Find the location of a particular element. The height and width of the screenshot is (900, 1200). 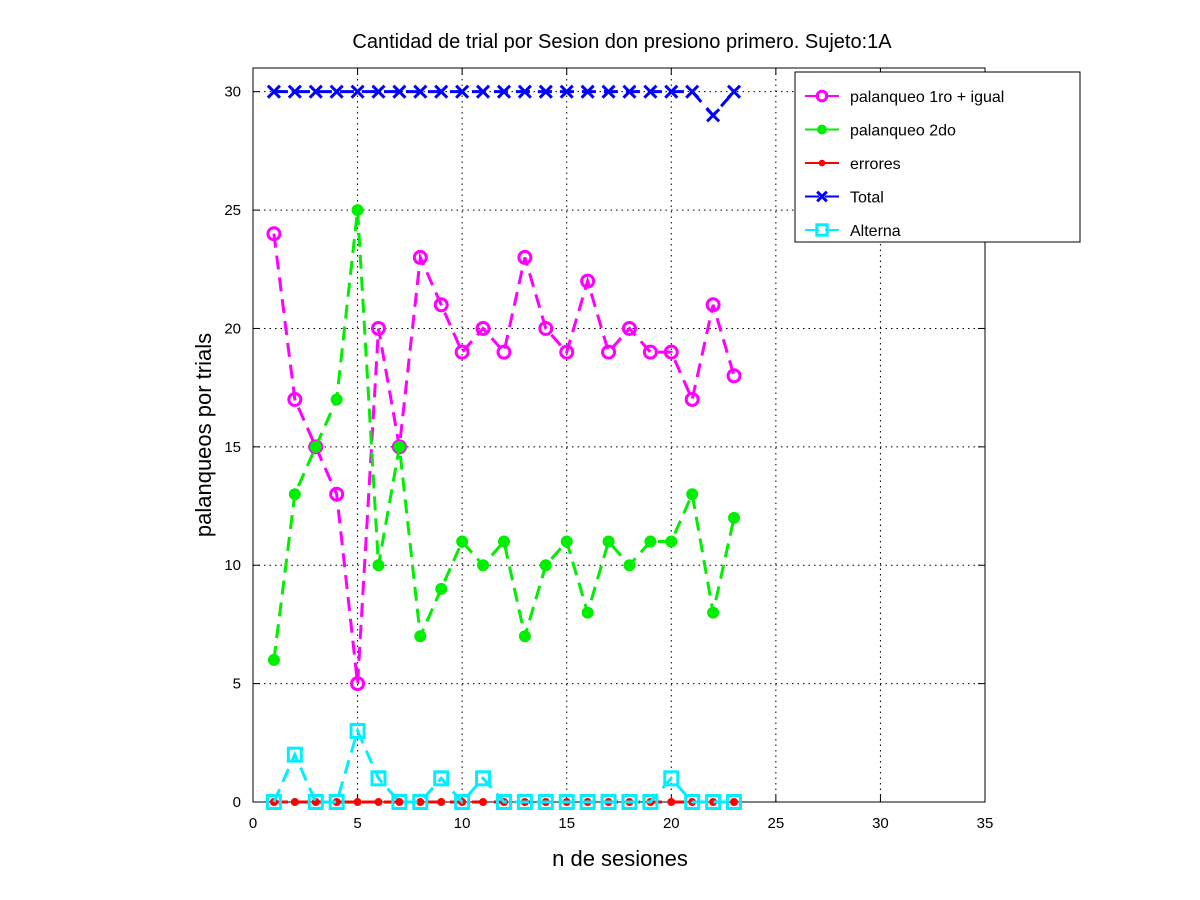

legend-item: errores is located at coordinates (853, 164).